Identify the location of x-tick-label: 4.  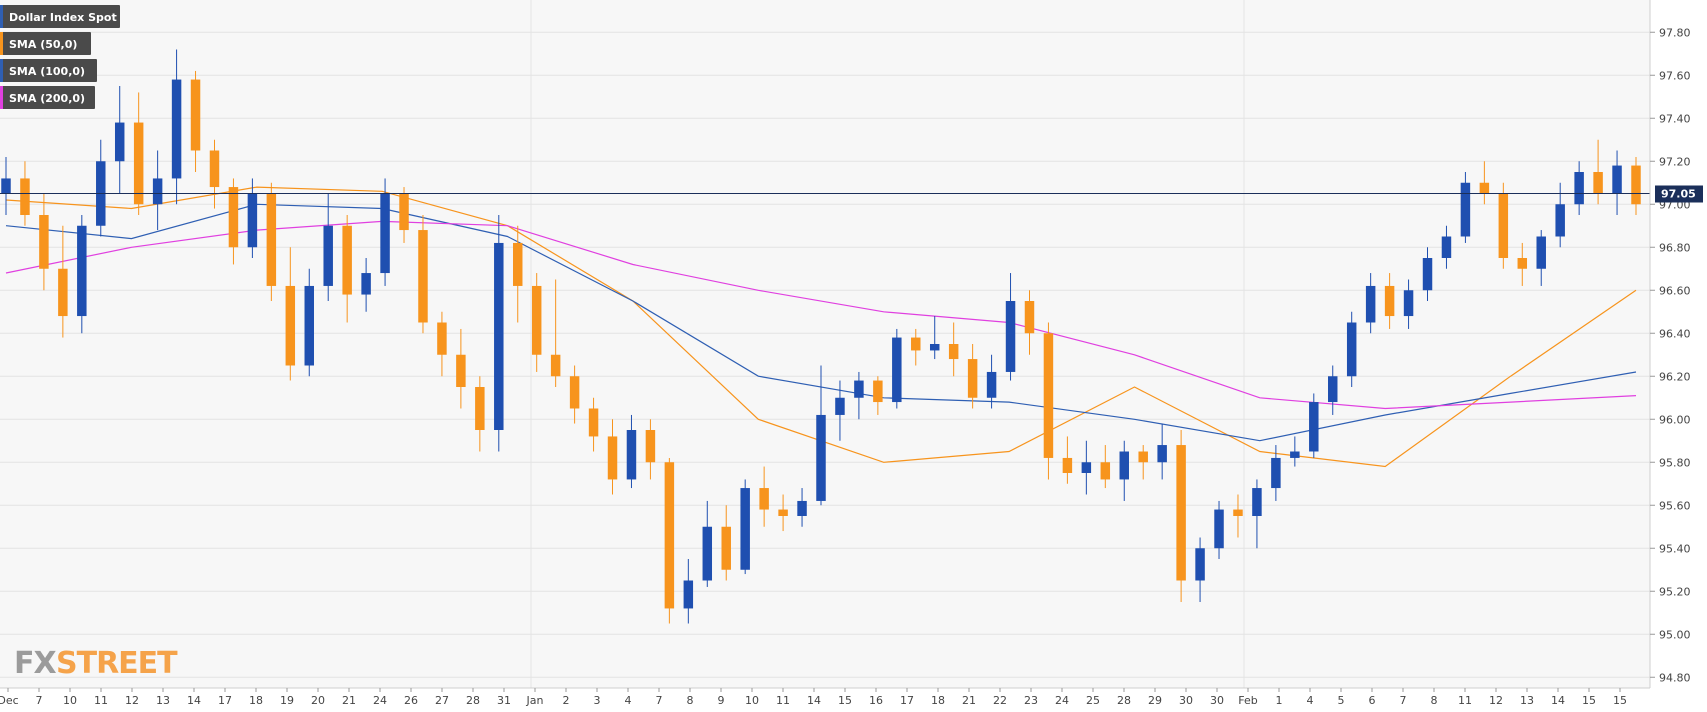
(628, 700).